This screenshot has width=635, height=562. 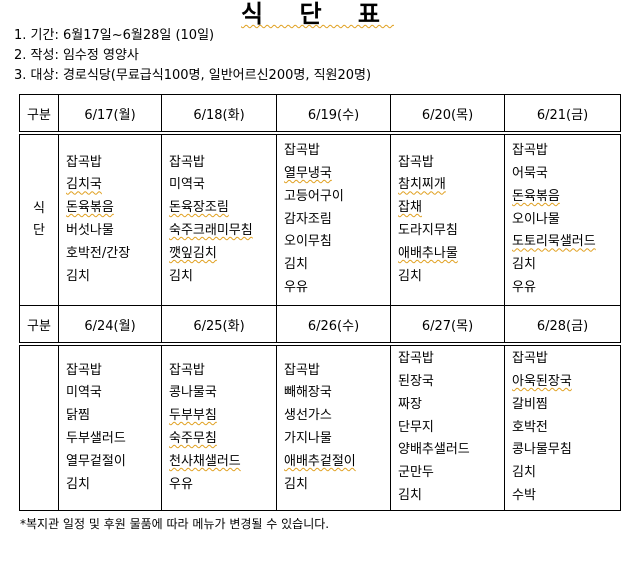 I want to click on info-author: 2. 작성: 임수정 영양사, so click(x=76, y=55).